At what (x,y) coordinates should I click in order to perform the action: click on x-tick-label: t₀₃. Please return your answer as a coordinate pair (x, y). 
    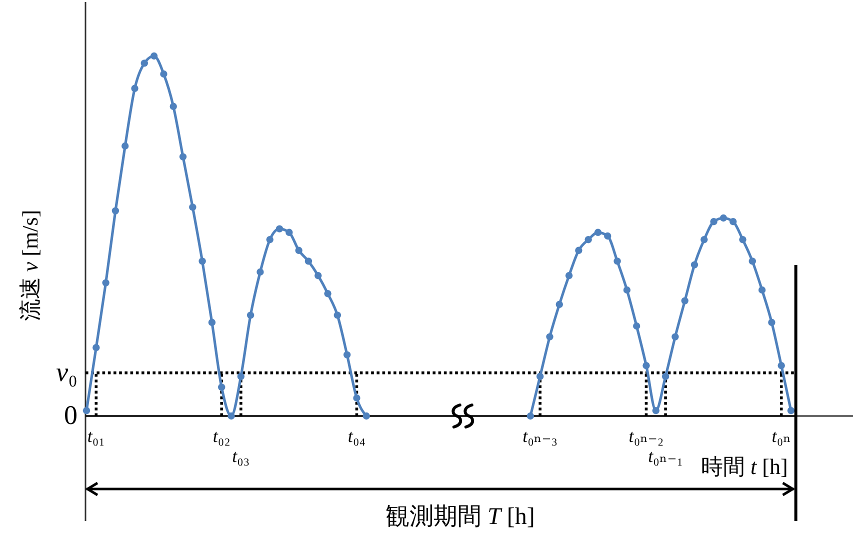
    Looking at the image, I should click on (241, 456).